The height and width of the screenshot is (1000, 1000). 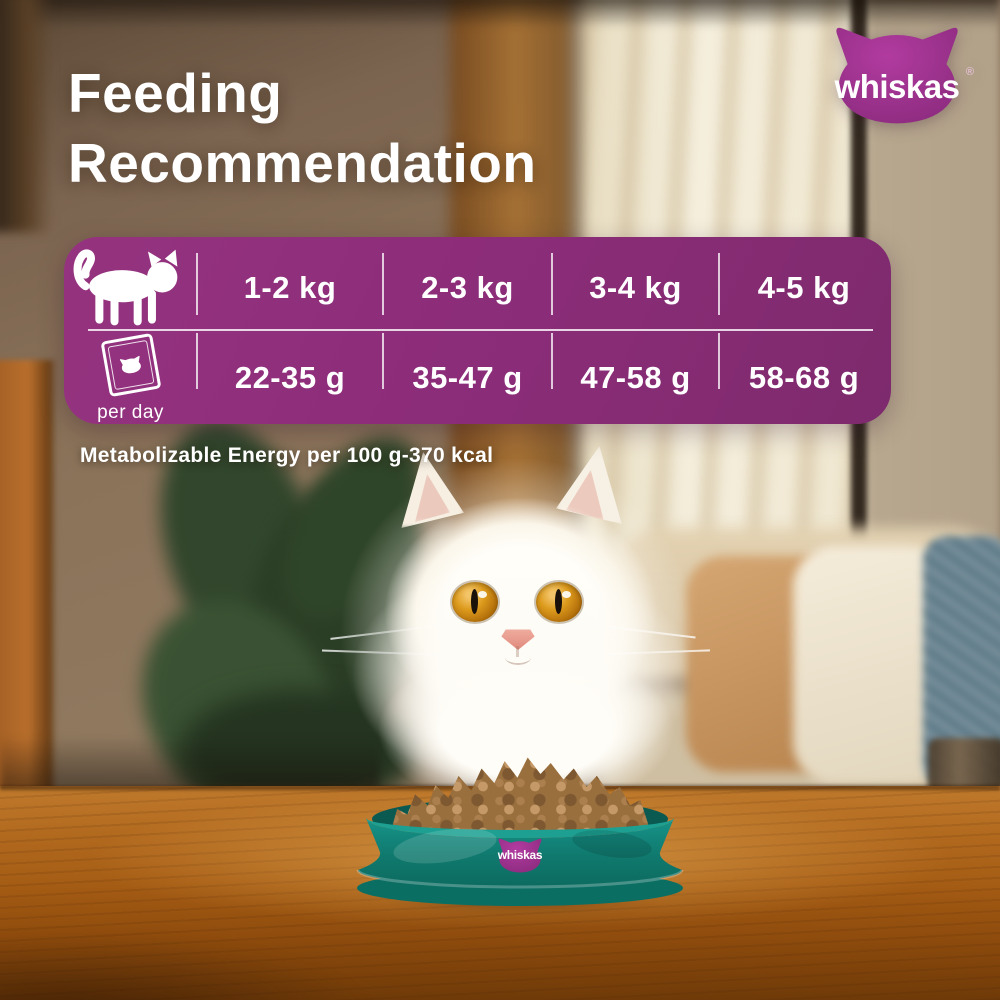 What do you see at coordinates (287, 455) in the screenshot?
I see `energy-footnote: Metabolizable Energy per 100 g-370 kcal` at bounding box center [287, 455].